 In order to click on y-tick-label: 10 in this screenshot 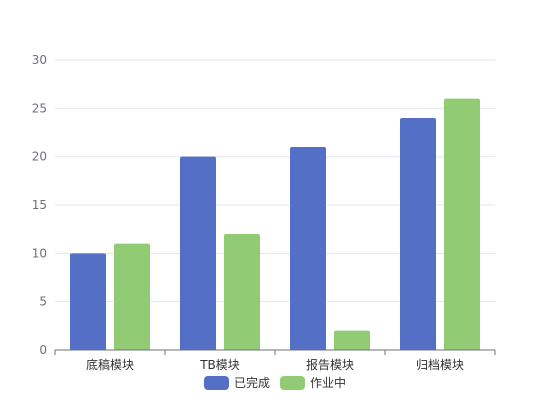, I will do `click(39, 253)`.